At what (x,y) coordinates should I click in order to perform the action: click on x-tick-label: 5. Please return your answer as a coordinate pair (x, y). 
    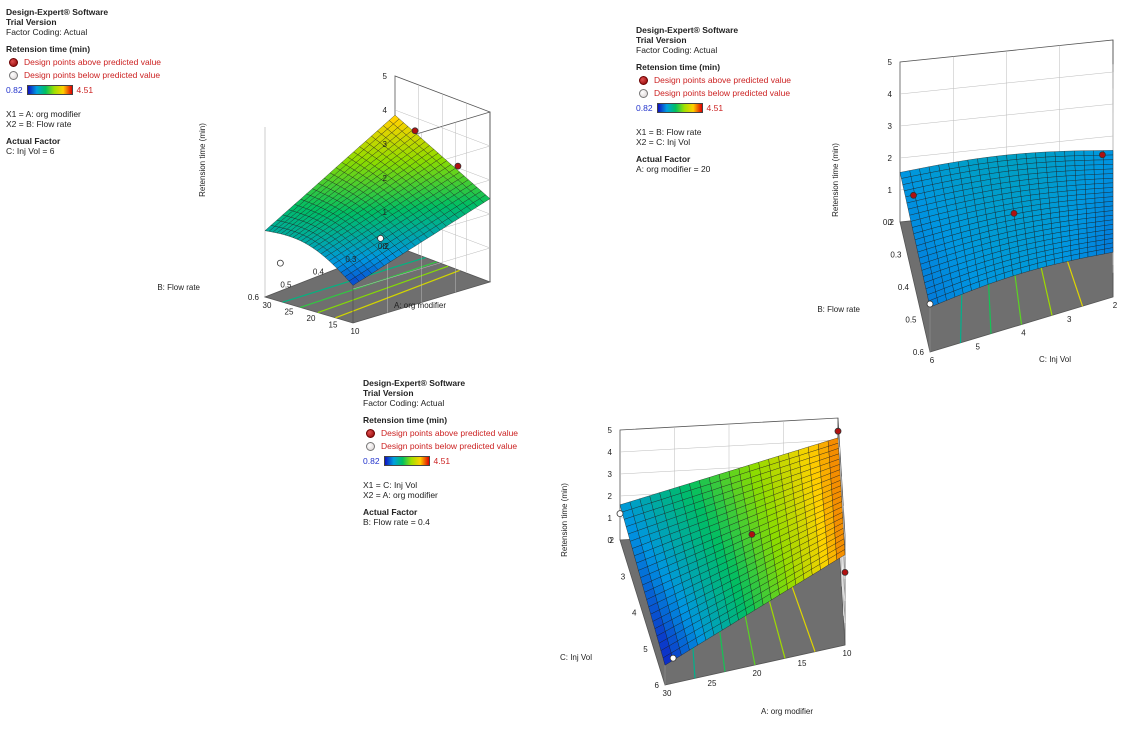
    Looking at the image, I should click on (978, 346).